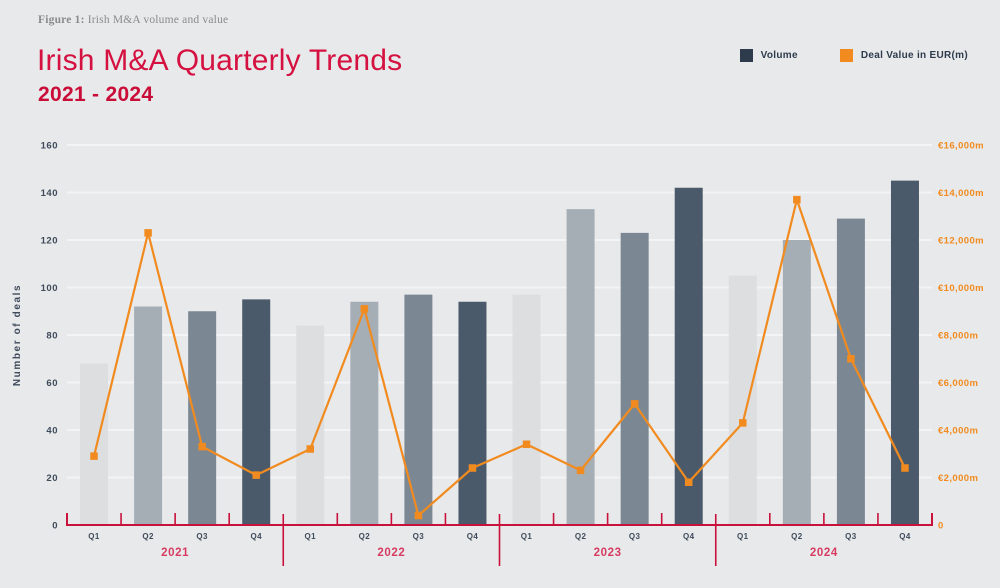 Image resolution: width=1000 pixels, height=588 pixels. What do you see at coordinates (941, 526) in the screenshot?
I see `right-axis-tick-label: 0` at bounding box center [941, 526].